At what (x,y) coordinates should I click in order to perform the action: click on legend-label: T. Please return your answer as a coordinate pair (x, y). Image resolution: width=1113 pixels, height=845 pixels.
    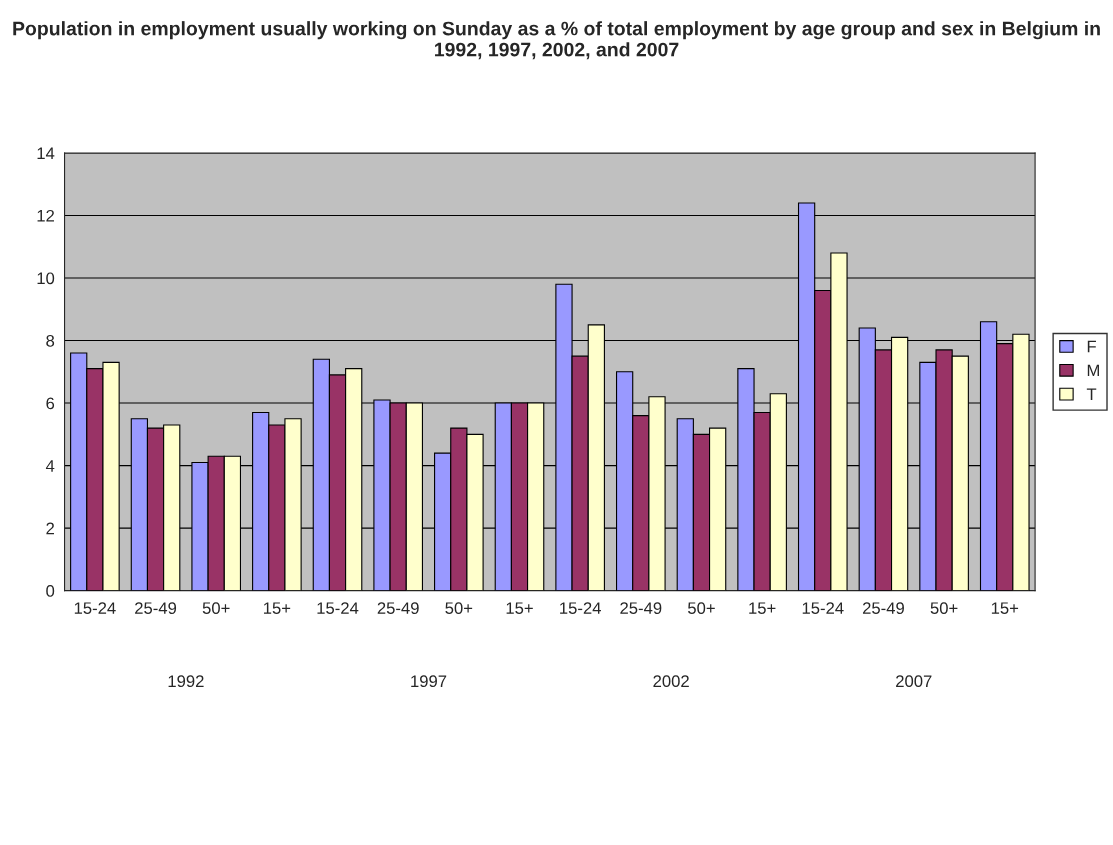
    Looking at the image, I should click on (1091, 394).